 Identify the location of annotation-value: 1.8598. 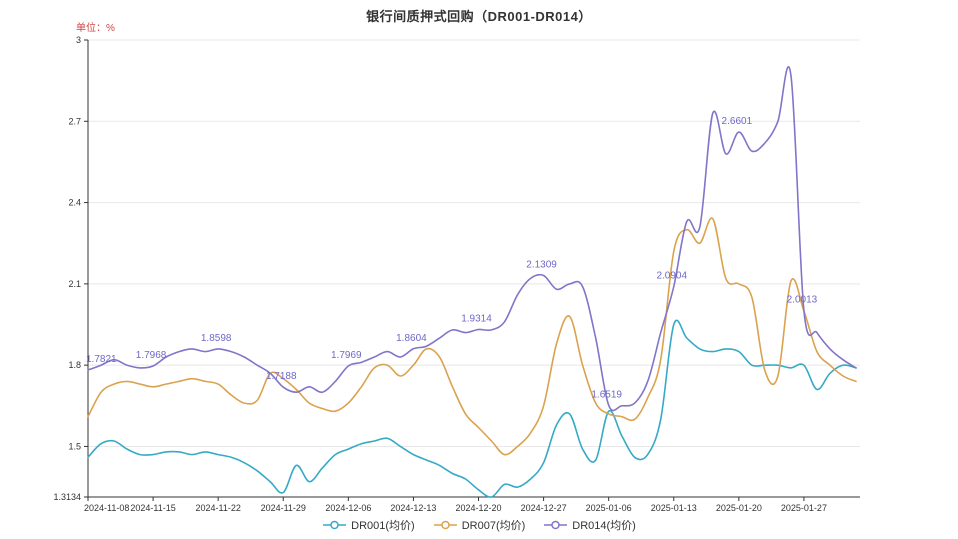
(216, 338).